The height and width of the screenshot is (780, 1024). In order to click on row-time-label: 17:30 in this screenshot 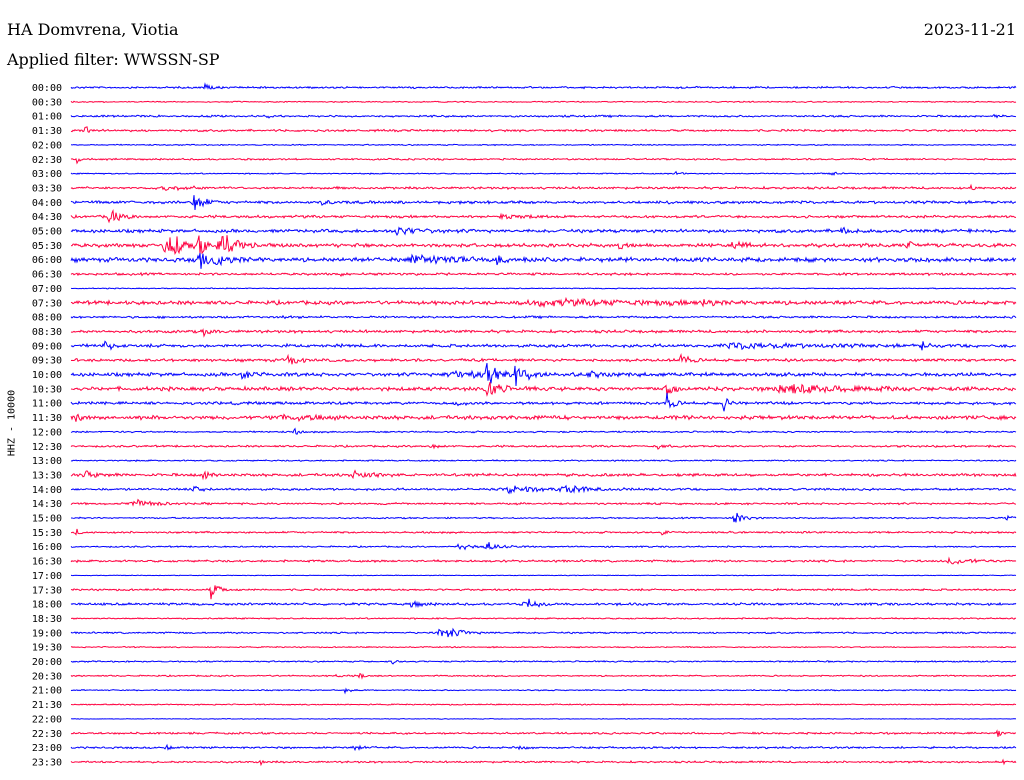, I will do `click(47, 590)`.